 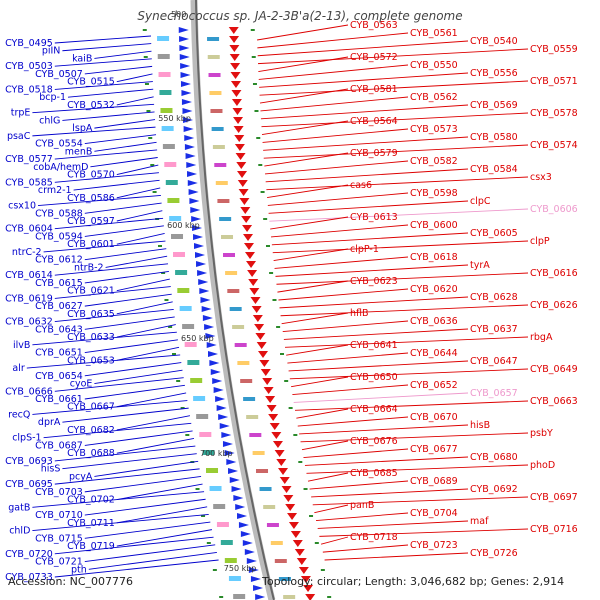 What do you see at coordinates (494, 105) in the screenshot?
I see `gene-label-right: CYB_0569` at bounding box center [494, 105].